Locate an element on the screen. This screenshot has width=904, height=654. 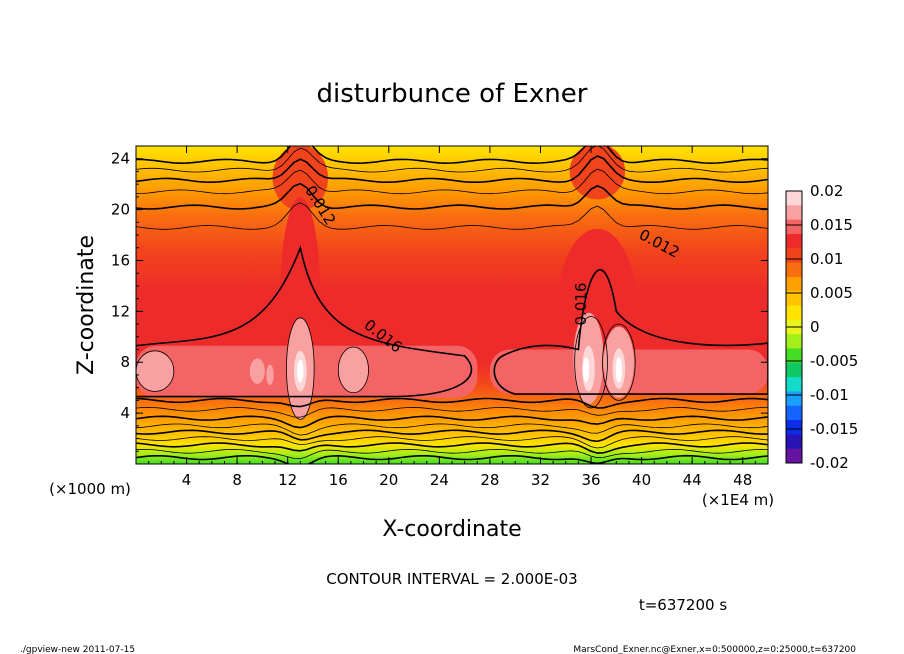
y-tick-label: 16 is located at coordinates (120, 260).